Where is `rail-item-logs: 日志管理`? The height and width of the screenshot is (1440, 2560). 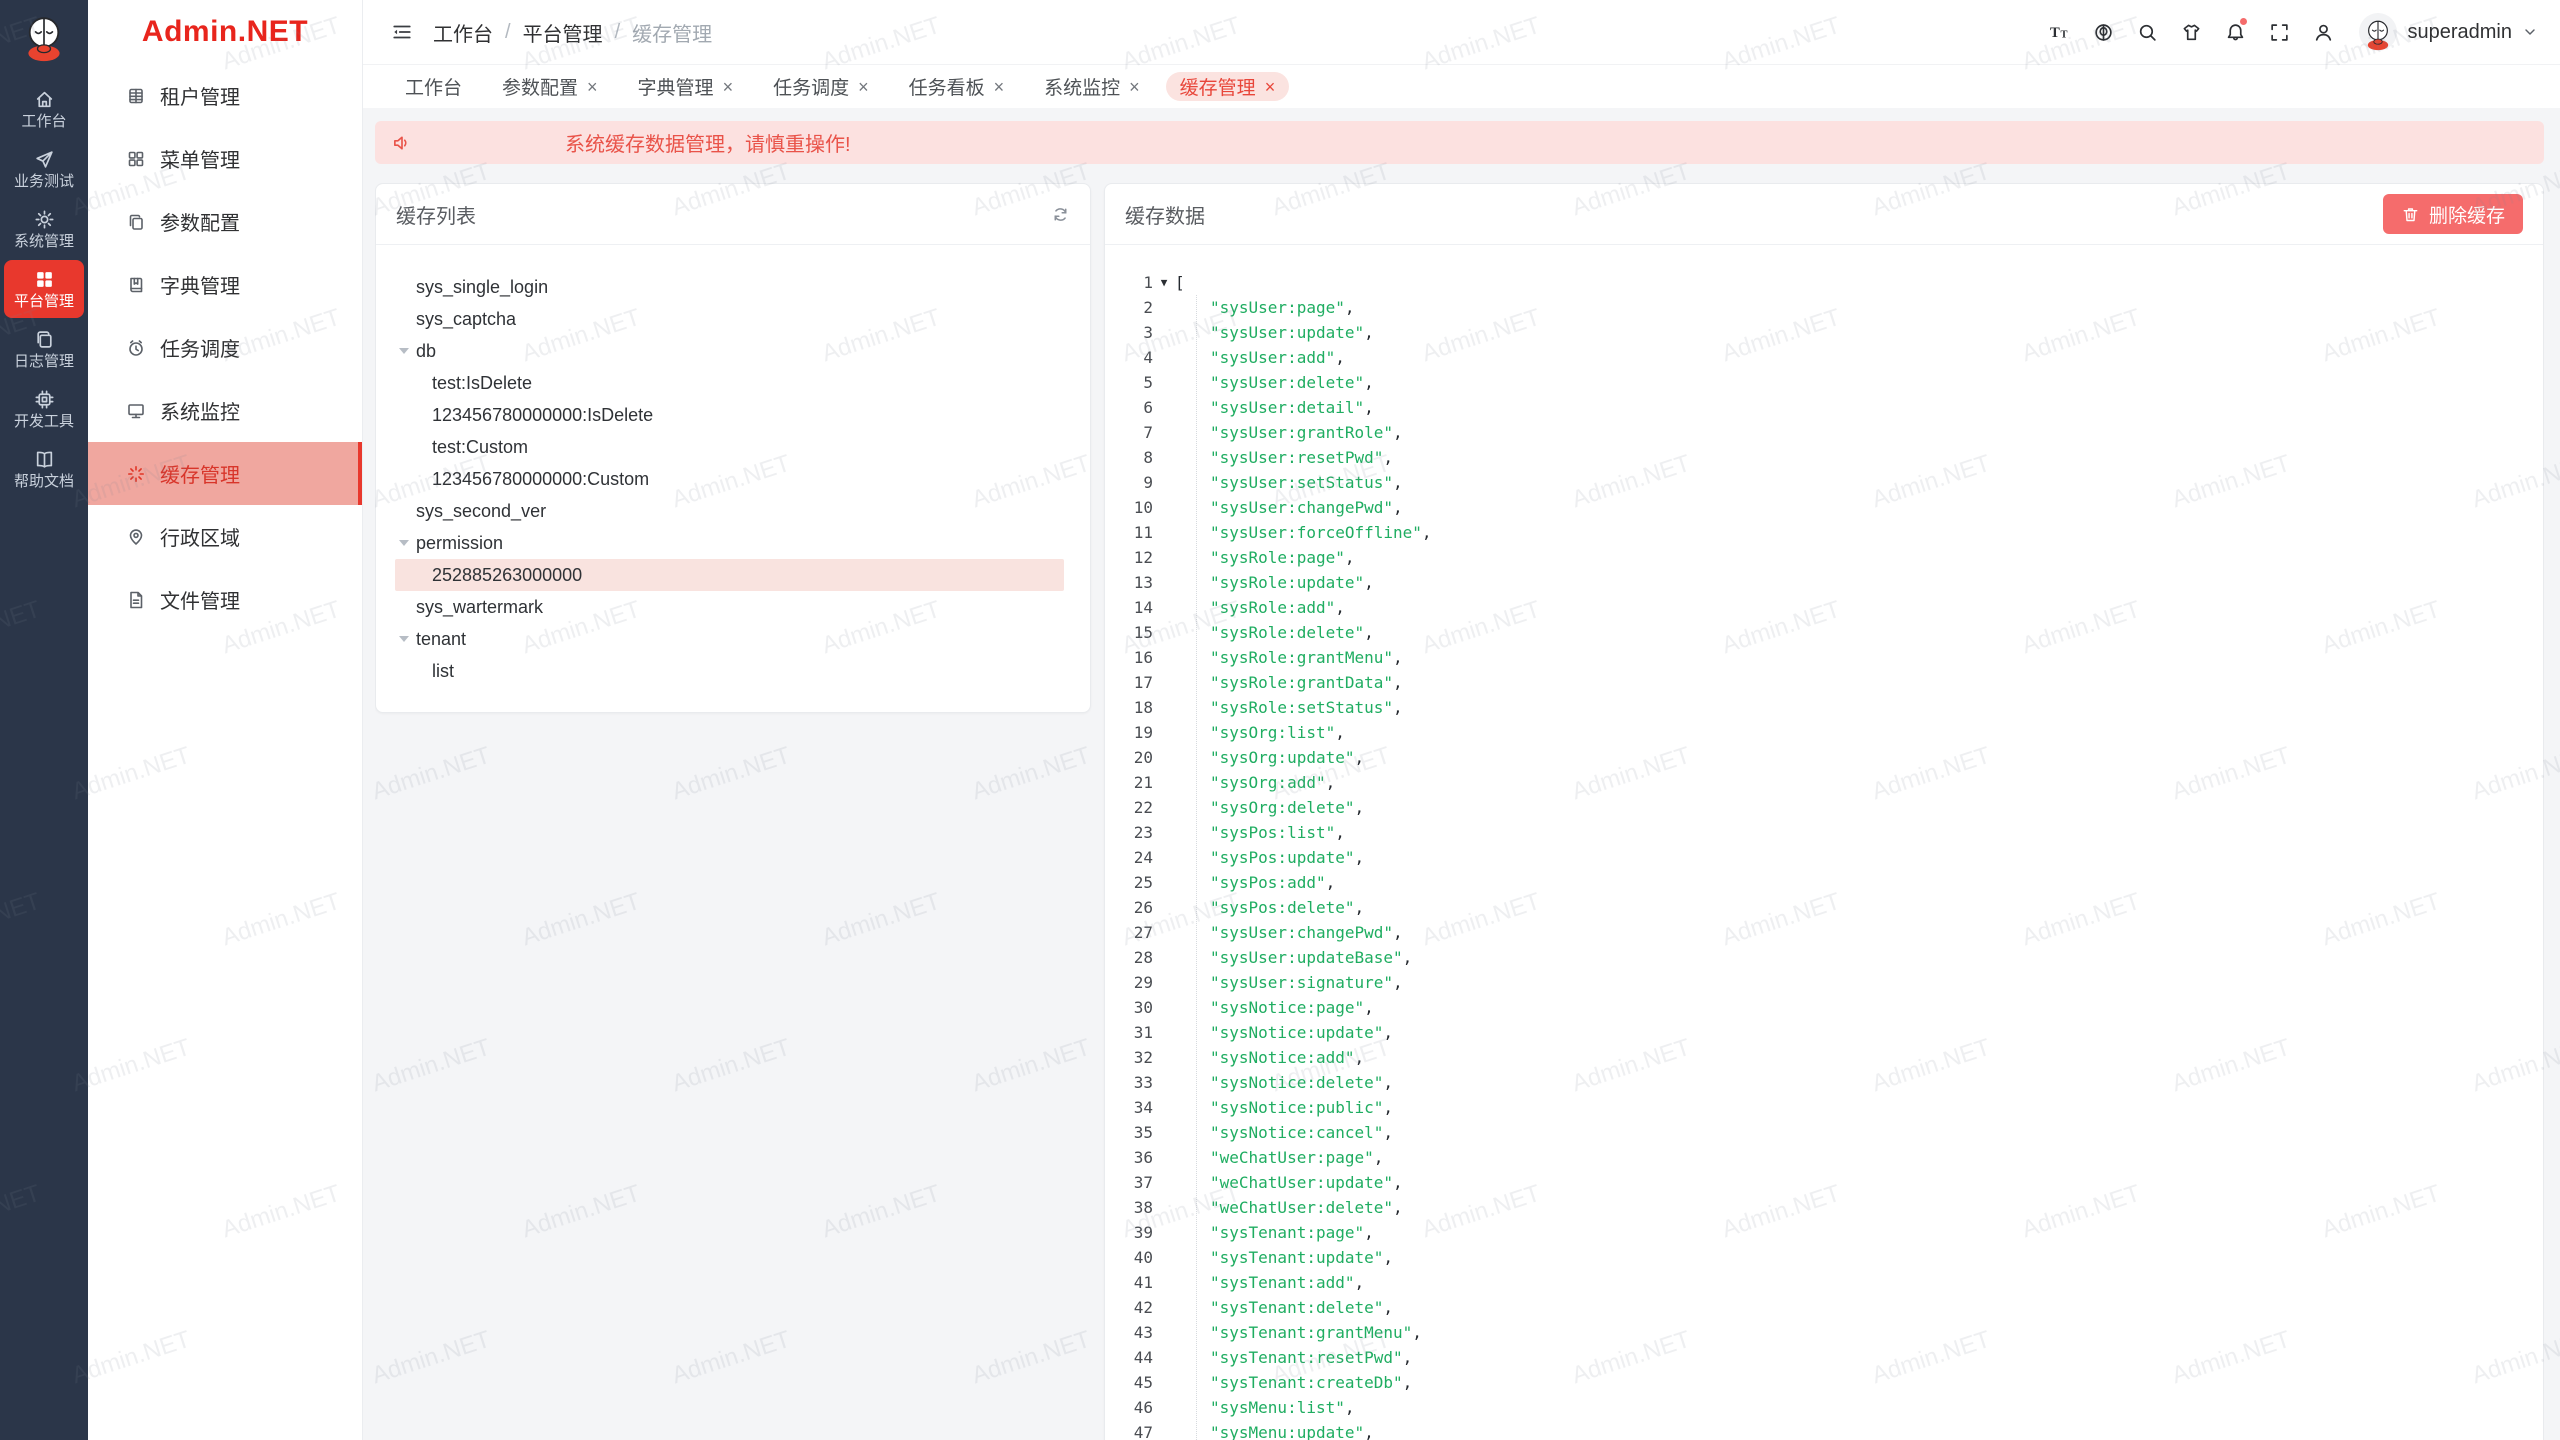 rail-item-logs: 日志管理 is located at coordinates (44, 349).